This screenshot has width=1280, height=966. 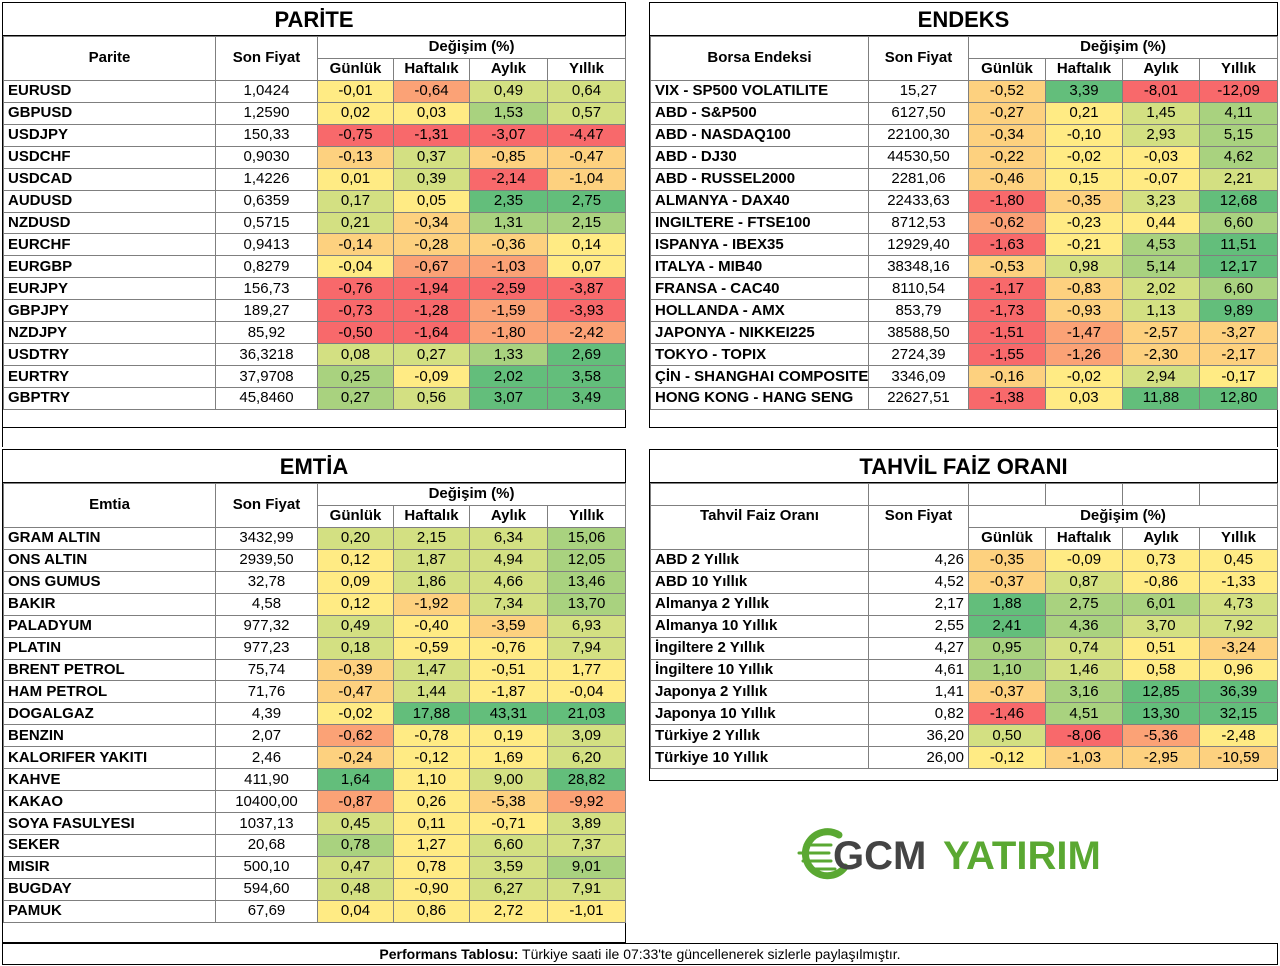 What do you see at coordinates (315, 113) in the screenshot?
I see `table-row: GBPUSD 1,2590 0,02 0,03 1,53 0,57` at bounding box center [315, 113].